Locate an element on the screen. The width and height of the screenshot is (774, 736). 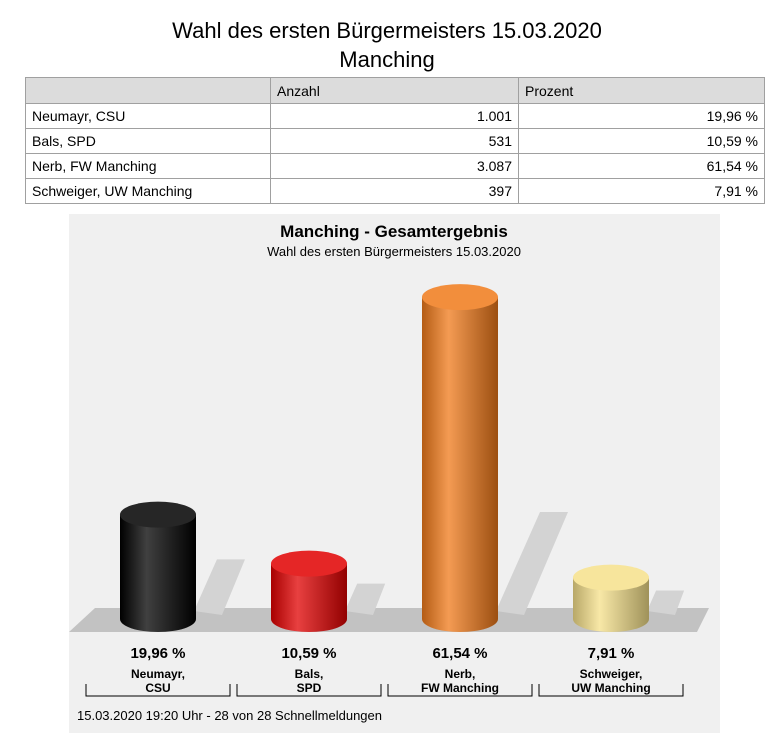
value-label: 61,54 % is located at coordinates (459, 653).